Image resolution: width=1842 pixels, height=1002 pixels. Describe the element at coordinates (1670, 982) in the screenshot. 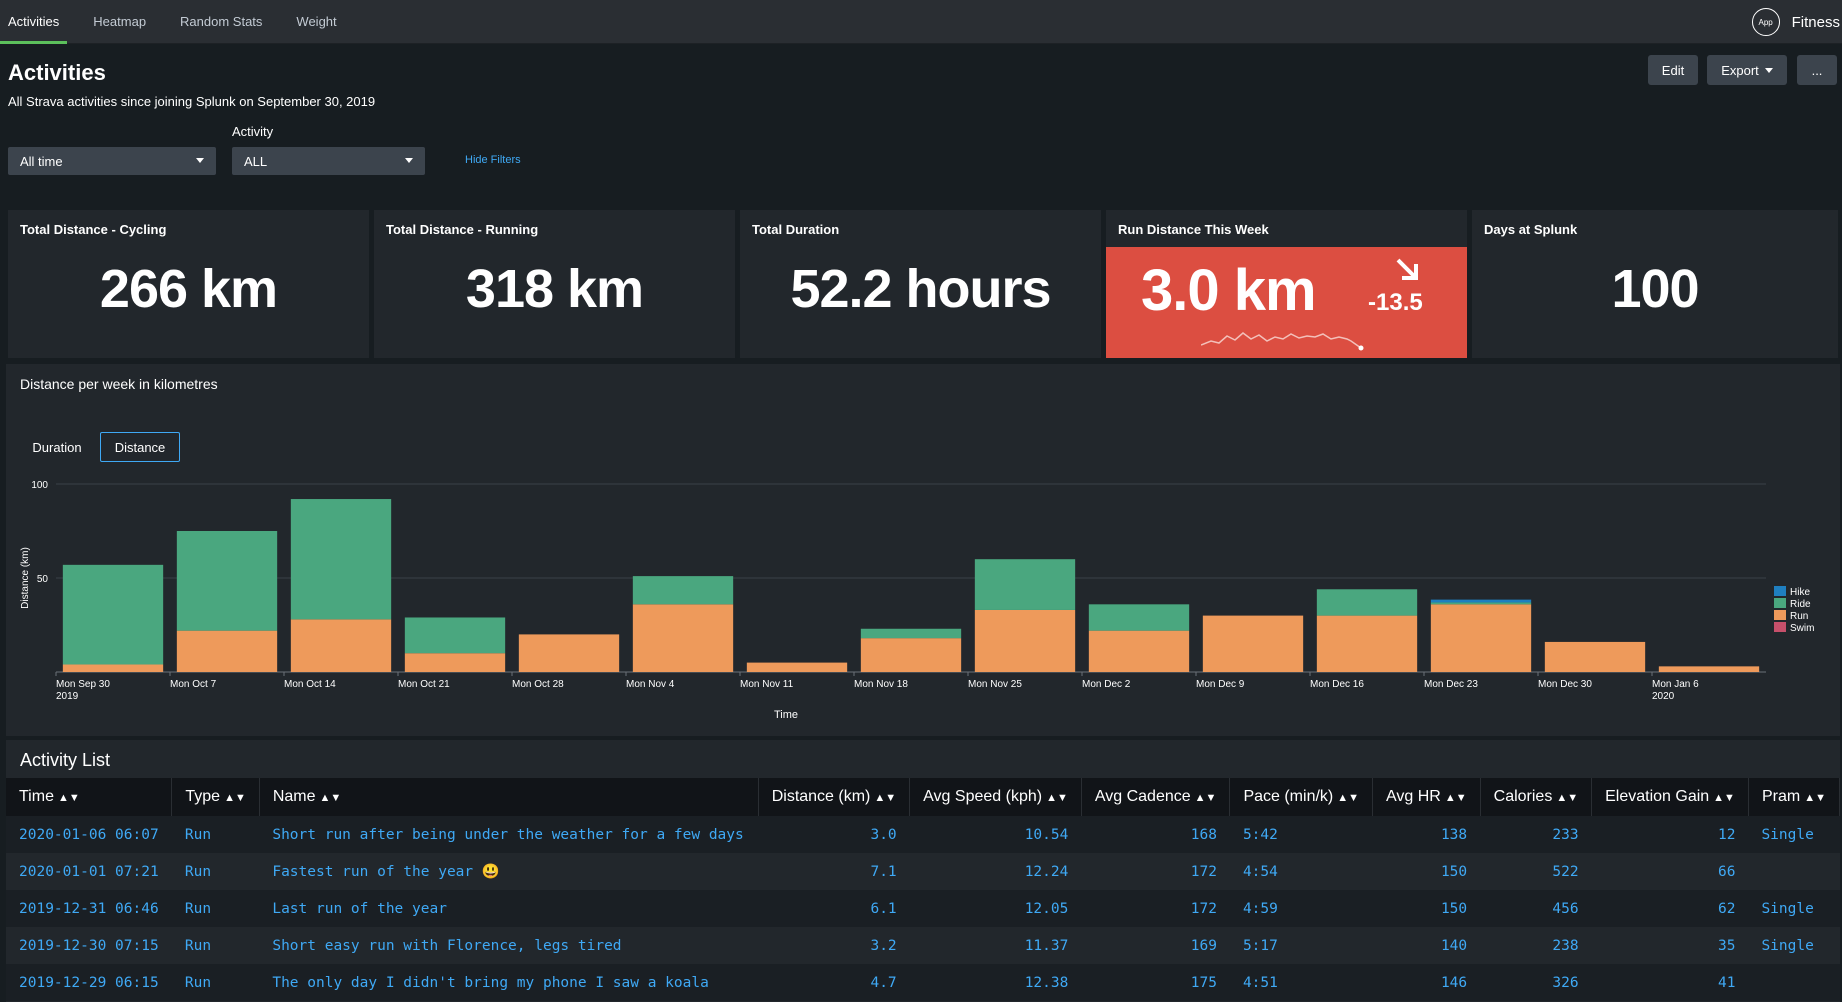

I see `table-cell: 41` at that location.